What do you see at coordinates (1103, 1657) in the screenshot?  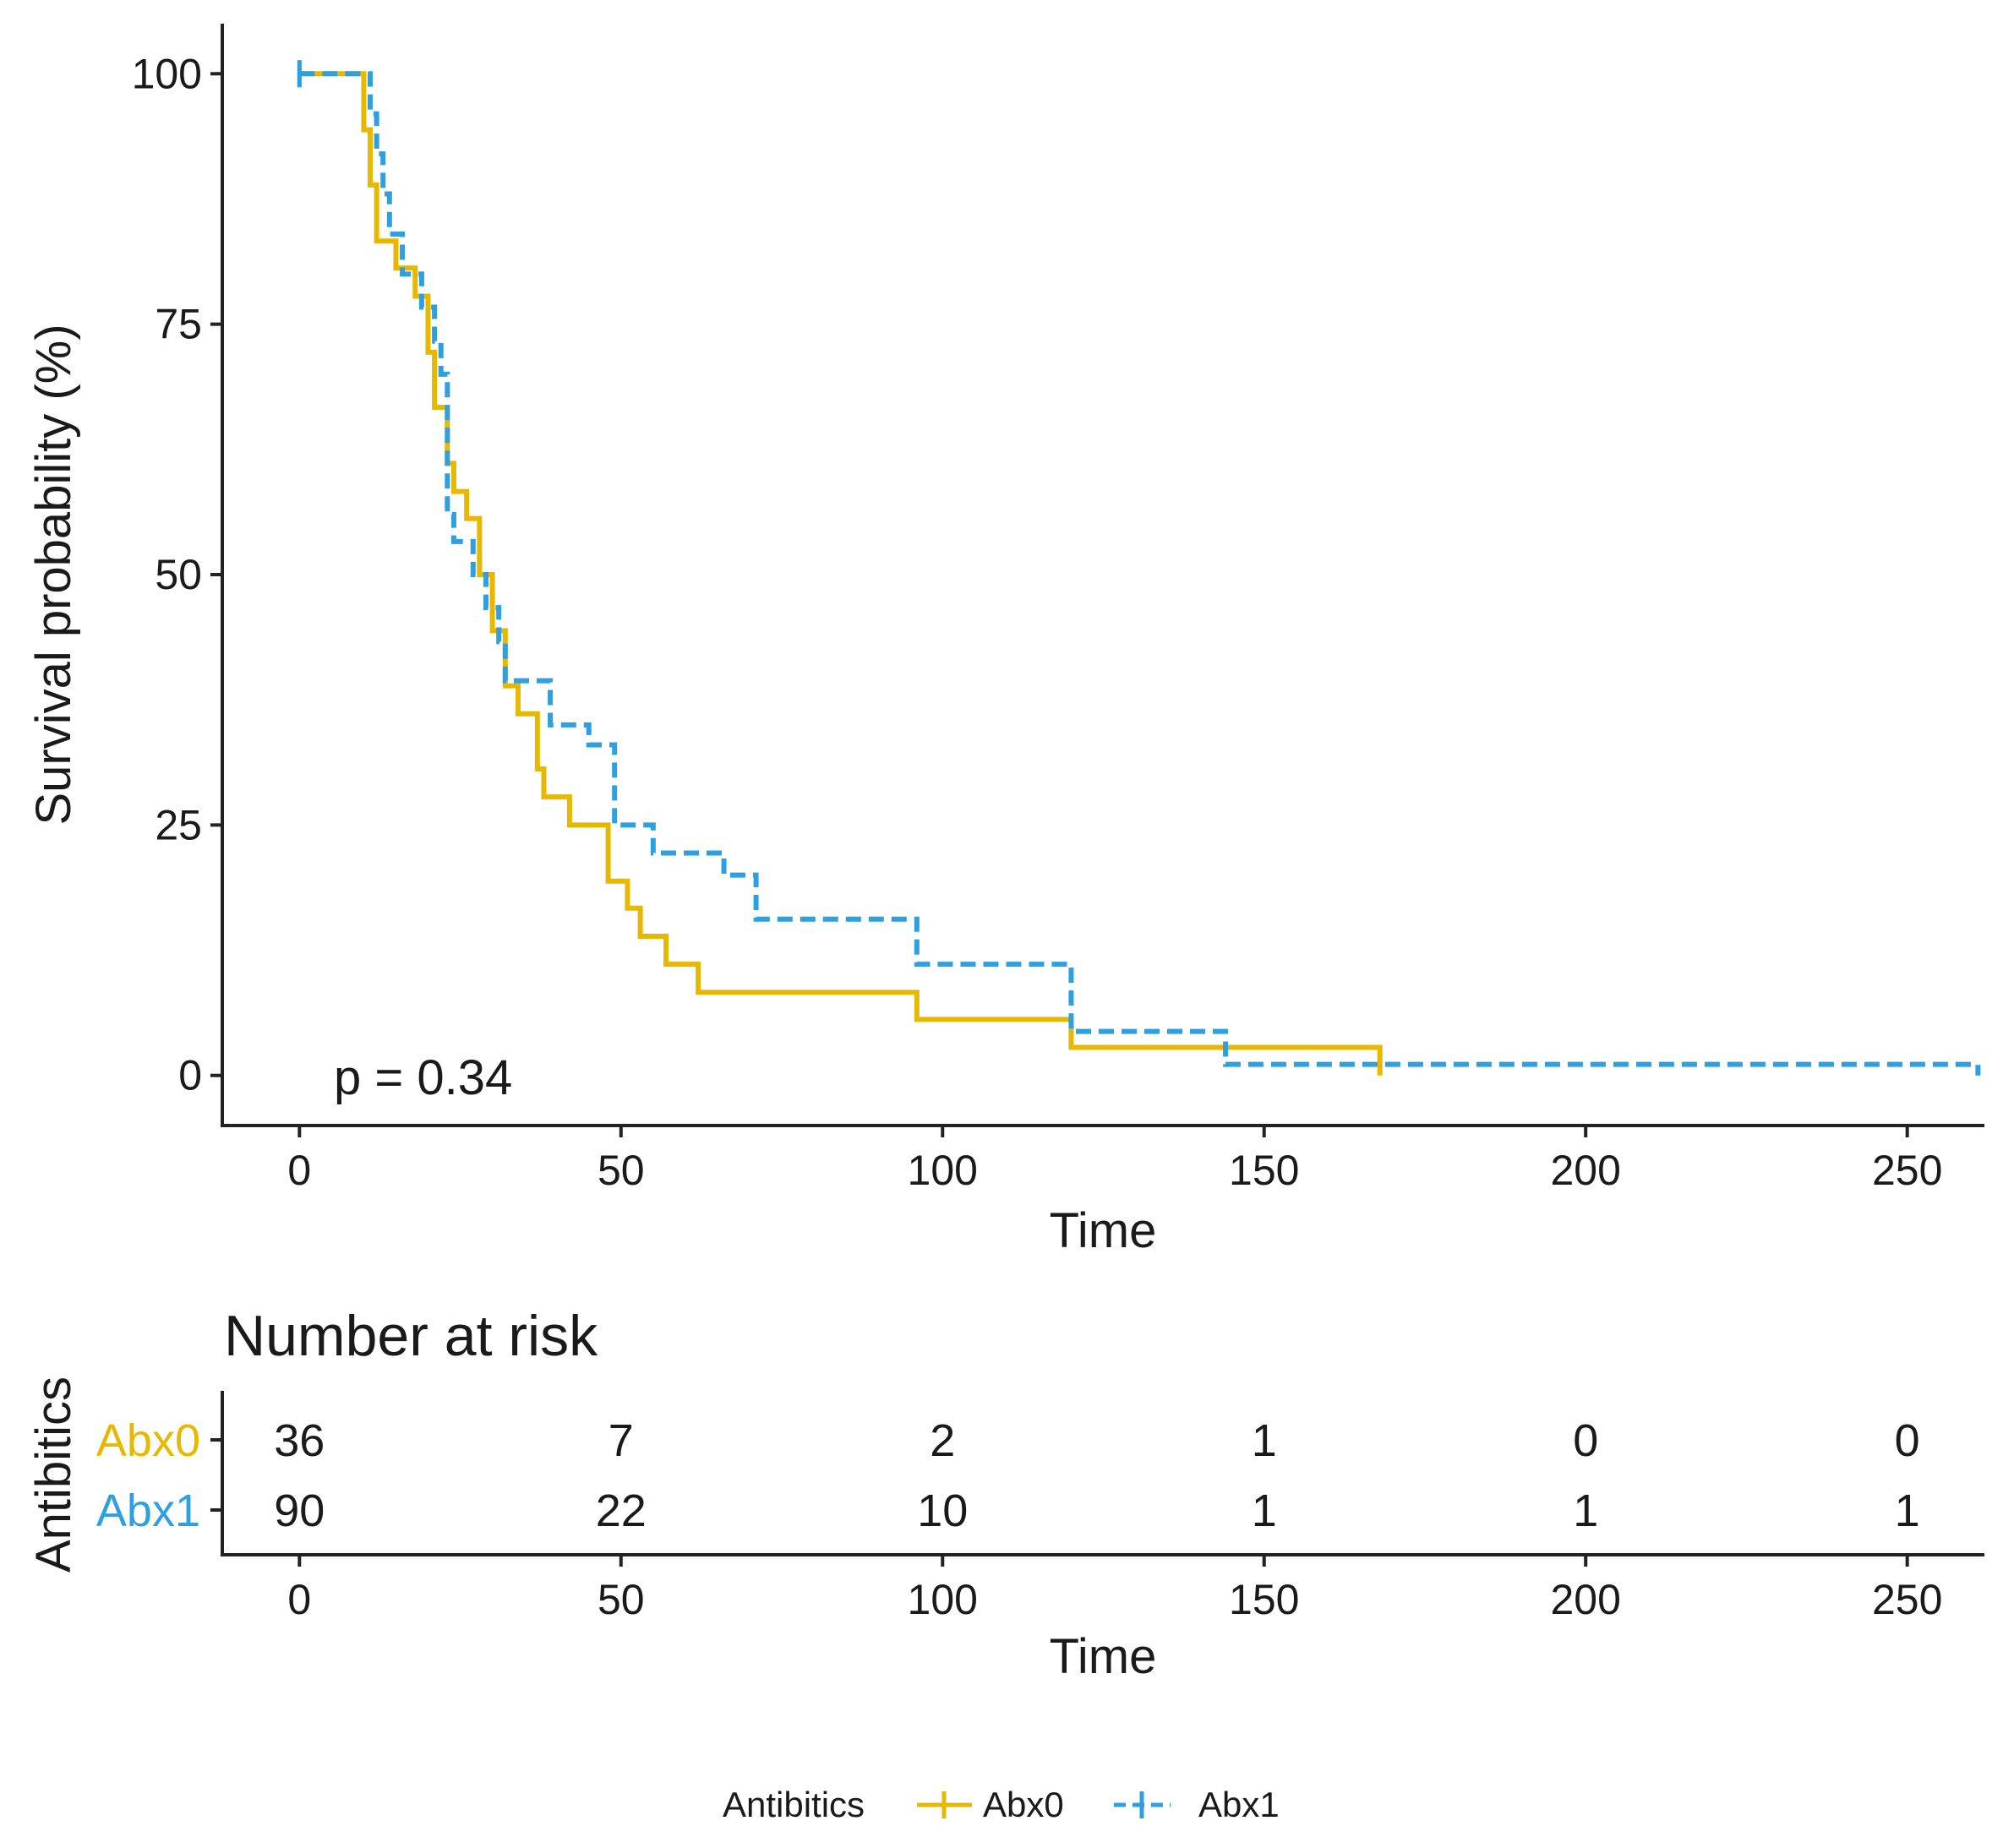 I see `risk-x-axis-title: Time` at bounding box center [1103, 1657].